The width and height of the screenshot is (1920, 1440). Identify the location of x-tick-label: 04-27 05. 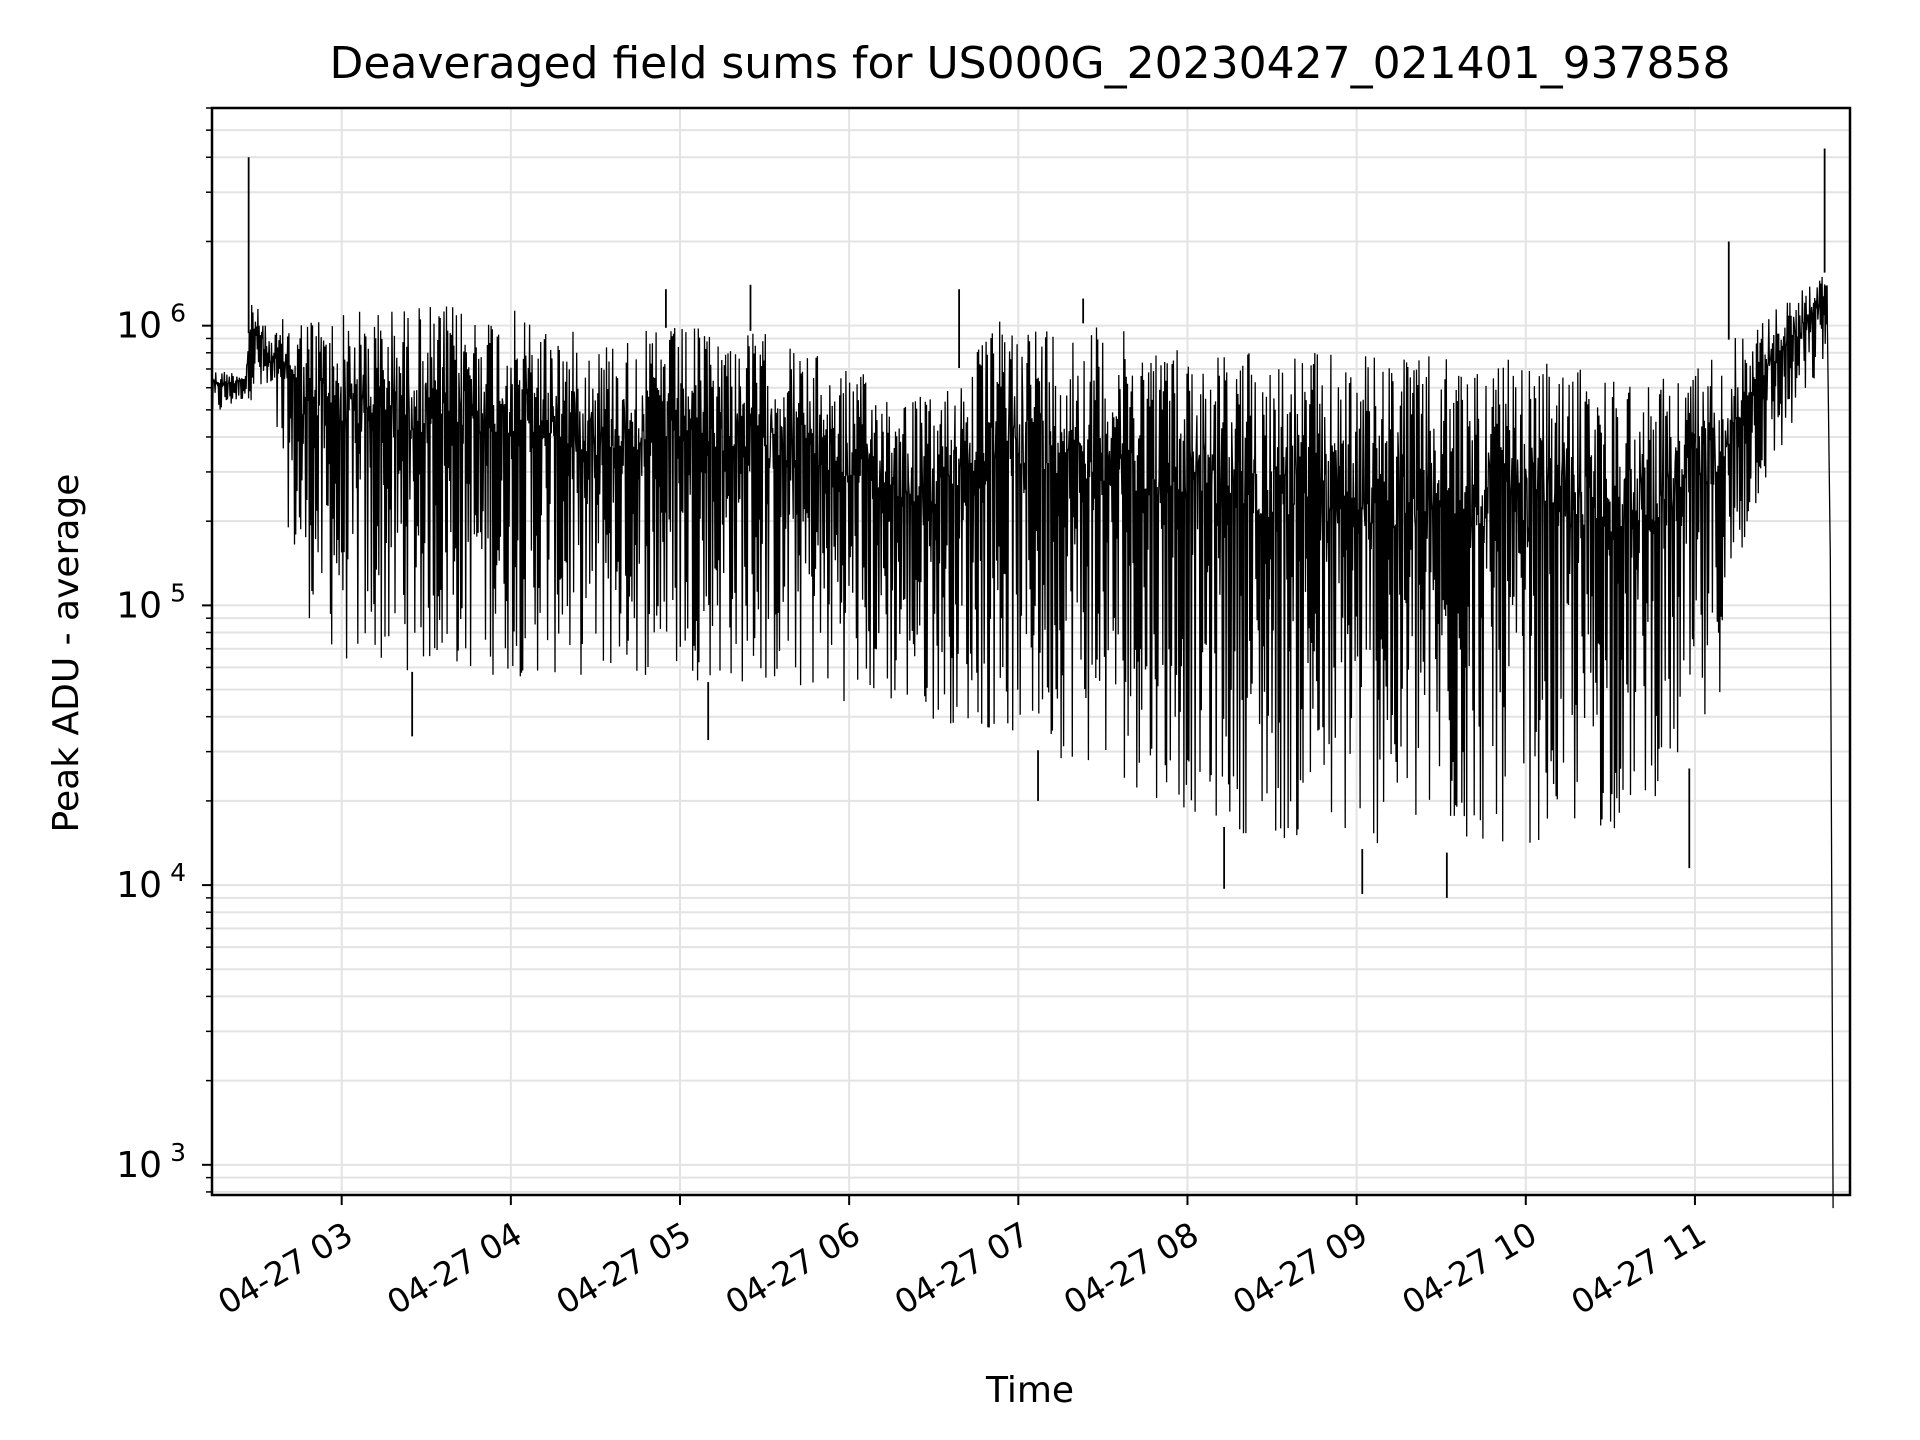
(624, 1268).